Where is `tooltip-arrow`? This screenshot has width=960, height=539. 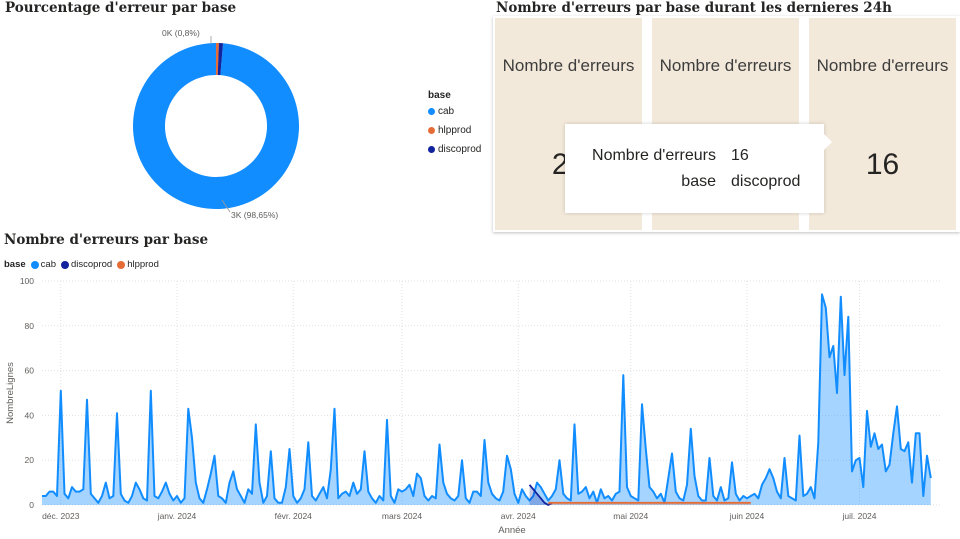
tooltip-arrow is located at coordinates (828, 142).